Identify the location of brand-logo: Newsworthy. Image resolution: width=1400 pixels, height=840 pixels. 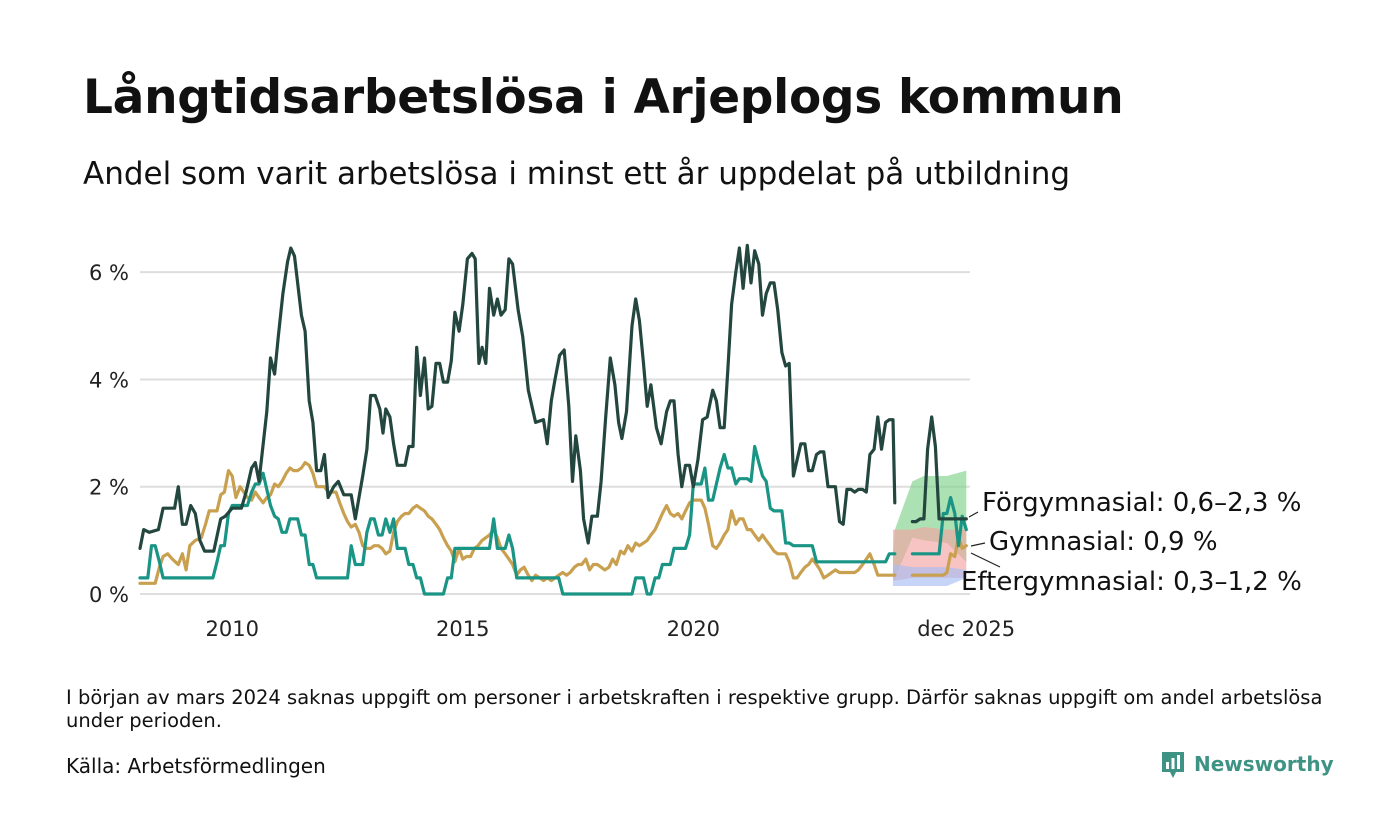
(1247, 764).